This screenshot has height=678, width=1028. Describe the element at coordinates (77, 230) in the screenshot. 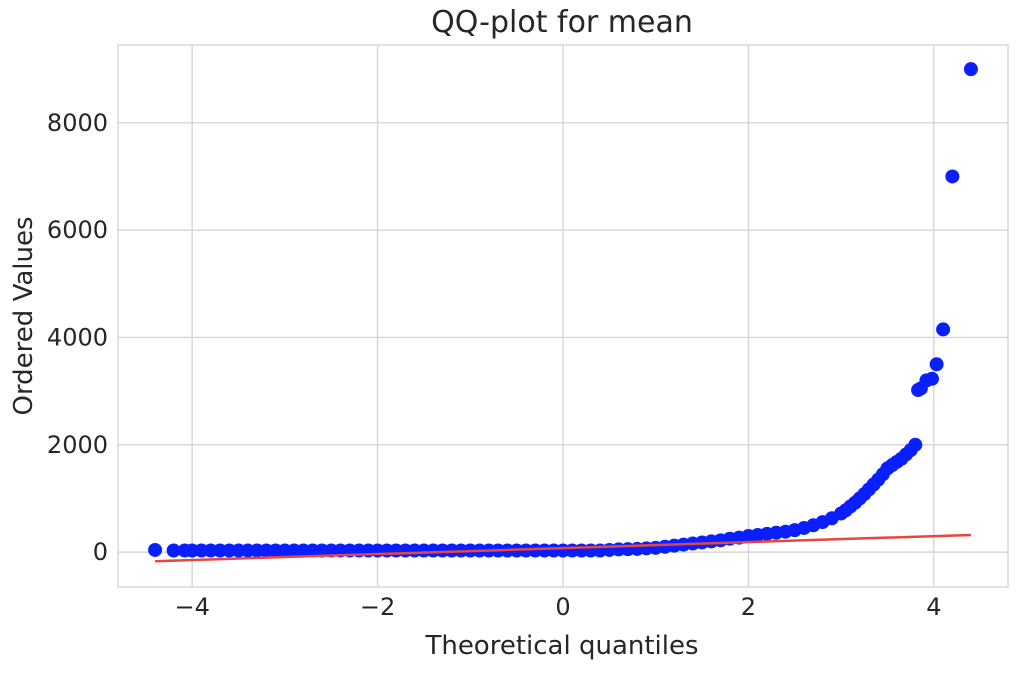

I see `y-tick-label: 6000` at that location.